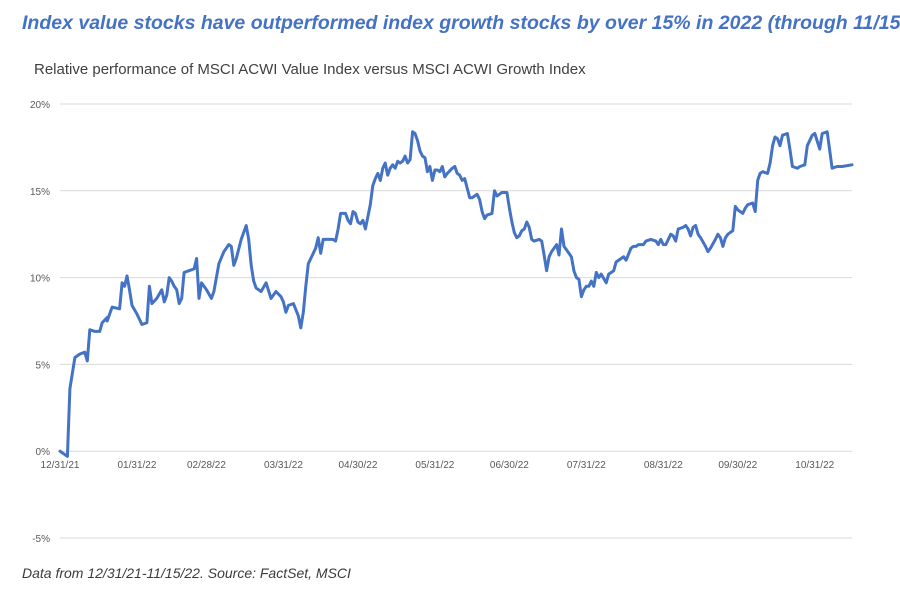 This screenshot has width=900, height=591. What do you see at coordinates (663, 465) in the screenshot?
I see `x-tick-label: 08/31/22` at bounding box center [663, 465].